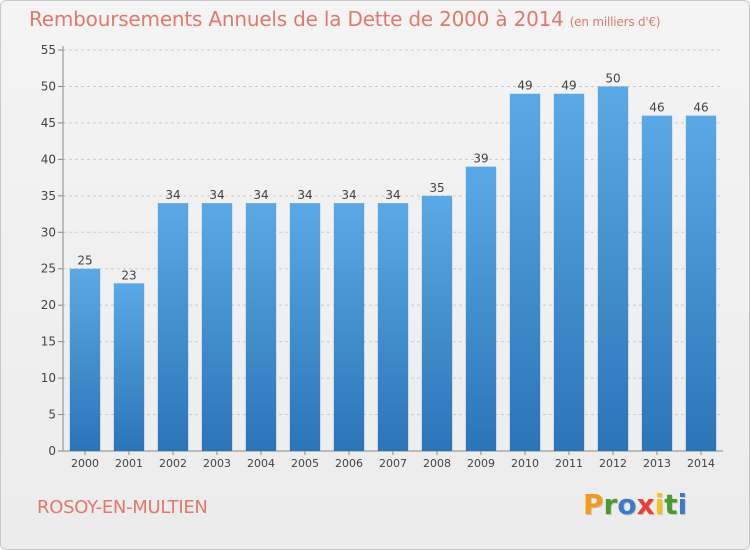 This screenshot has width=750, height=550. I want to click on data-label: 25, so click(84, 261).